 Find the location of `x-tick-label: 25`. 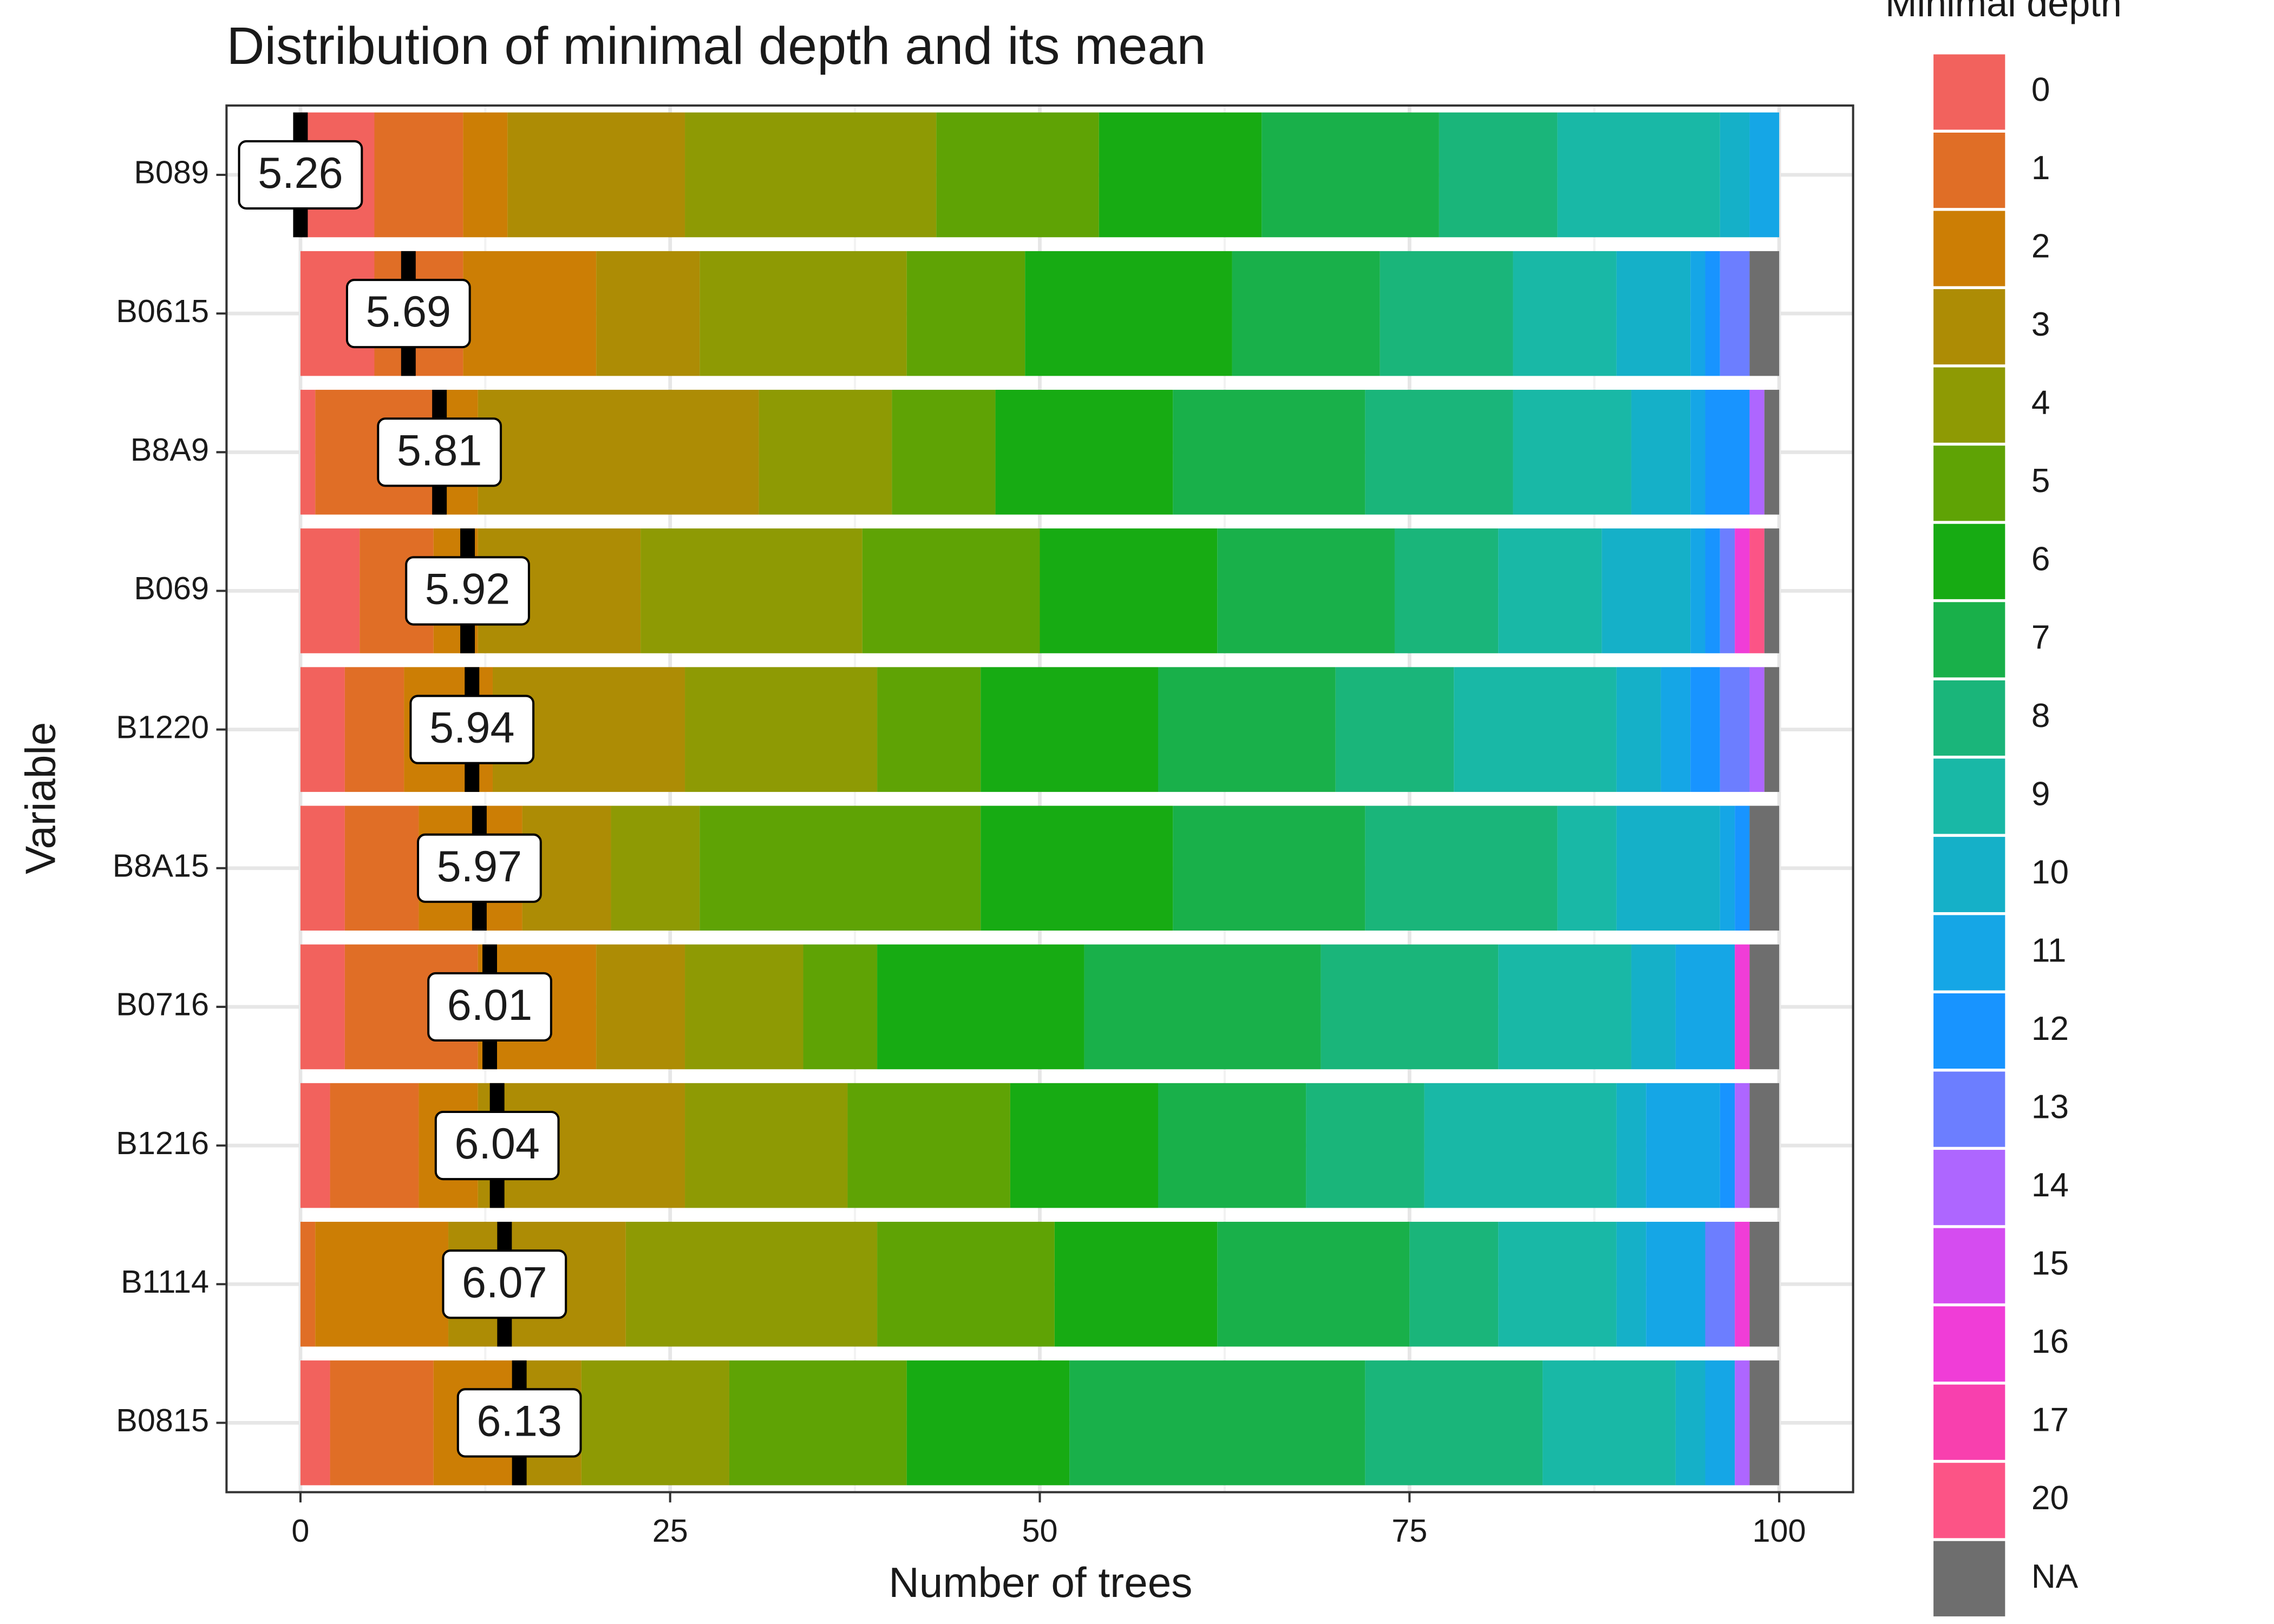

x-tick-label: 25 is located at coordinates (670, 1530).